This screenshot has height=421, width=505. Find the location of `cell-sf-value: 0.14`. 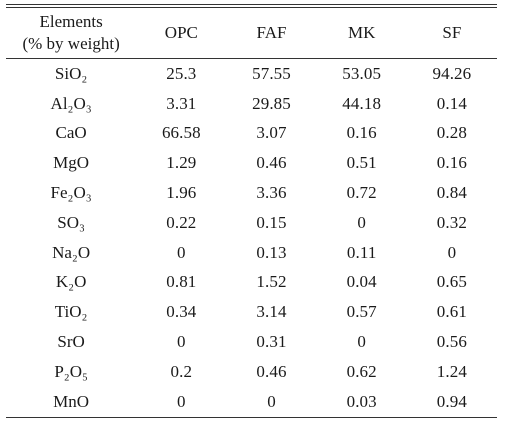

cell-sf-value: 0.14 is located at coordinates (451, 103).